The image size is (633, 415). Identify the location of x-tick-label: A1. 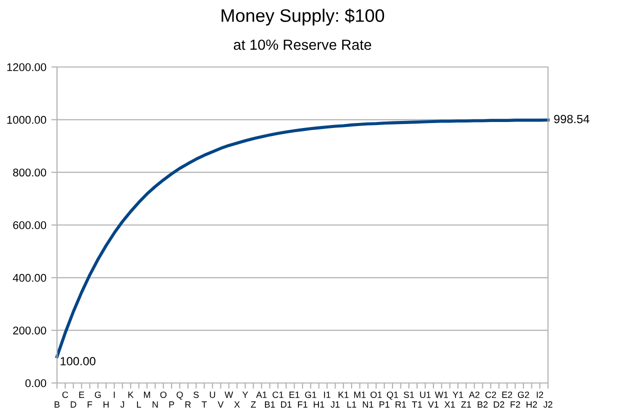
(261, 395).